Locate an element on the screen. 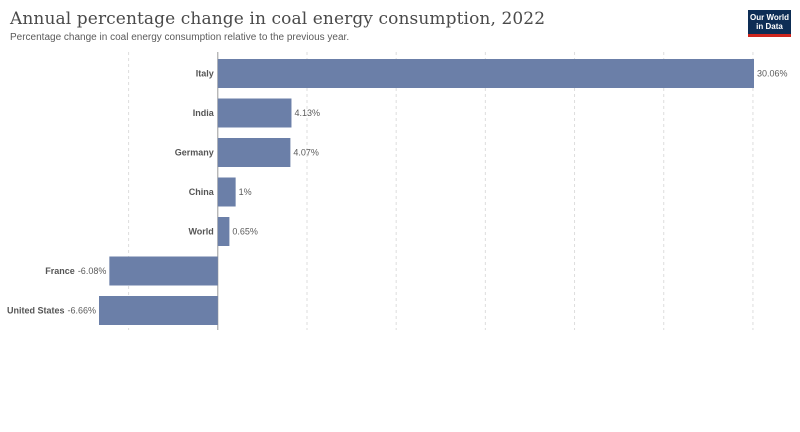 This screenshot has height=432, width=800. category-label: China is located at coordinates (202, 192).